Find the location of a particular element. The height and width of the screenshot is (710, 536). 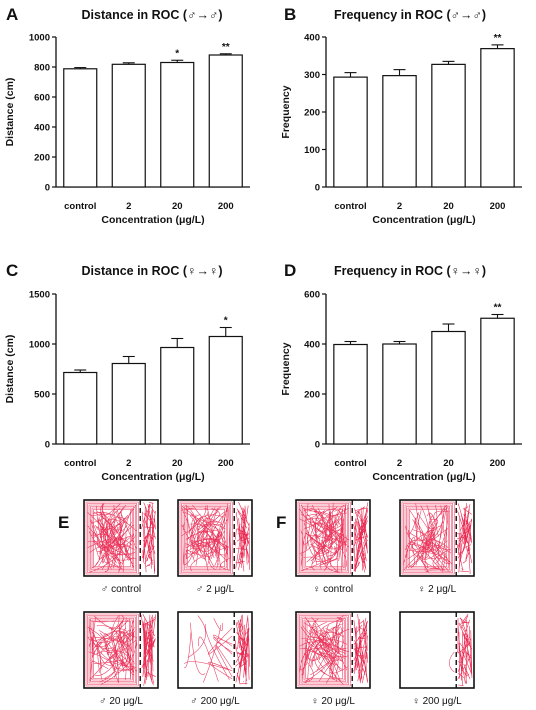

trajectory-caption: ♂ 20 μg/L is located at coordinates (121, 701).